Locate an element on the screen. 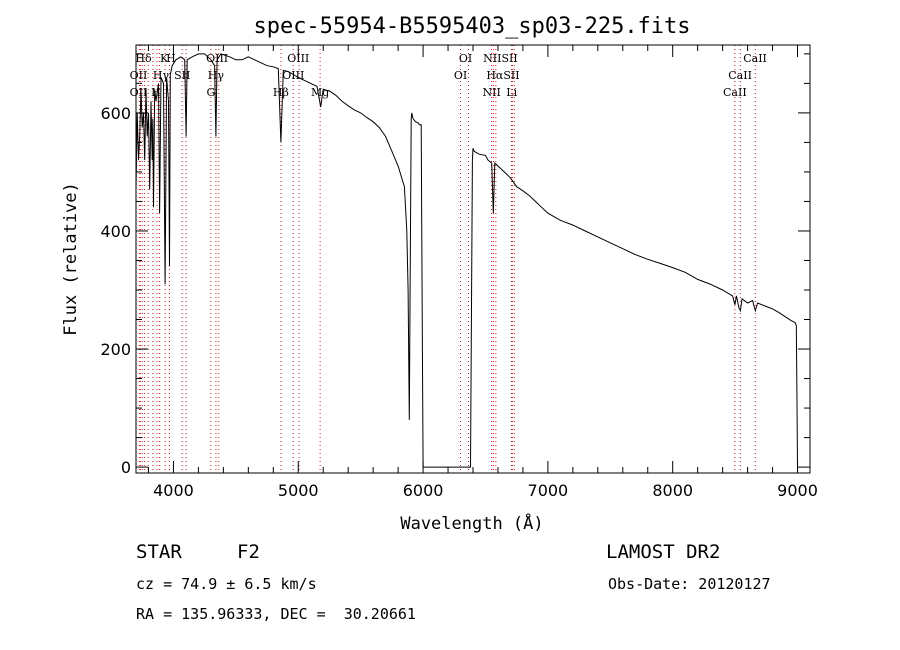 The width and height of the screenshot is (900, 650). y-tick-label: 600 is located at coordinates (115, 113).